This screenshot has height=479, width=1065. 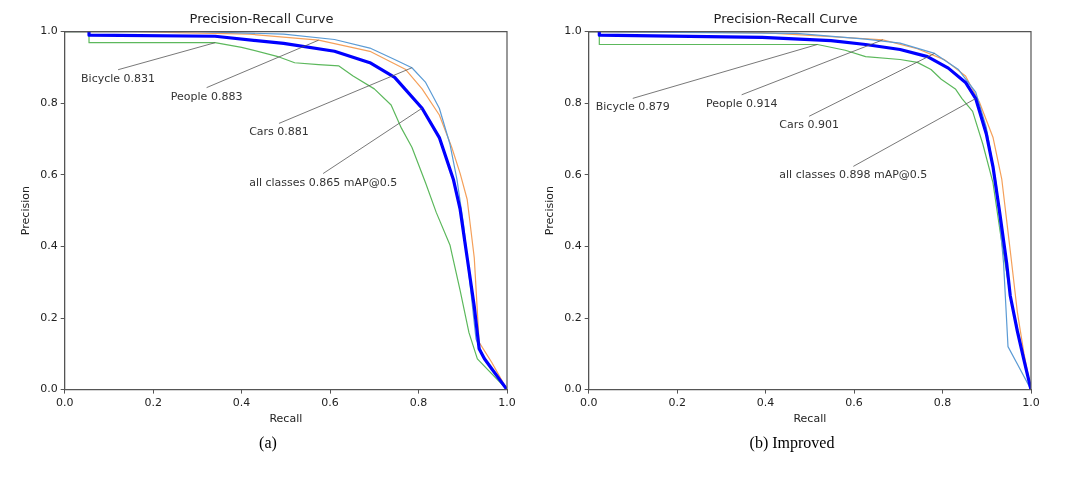 I want to click on text: (b) Improved, so click(x=792, y=443).